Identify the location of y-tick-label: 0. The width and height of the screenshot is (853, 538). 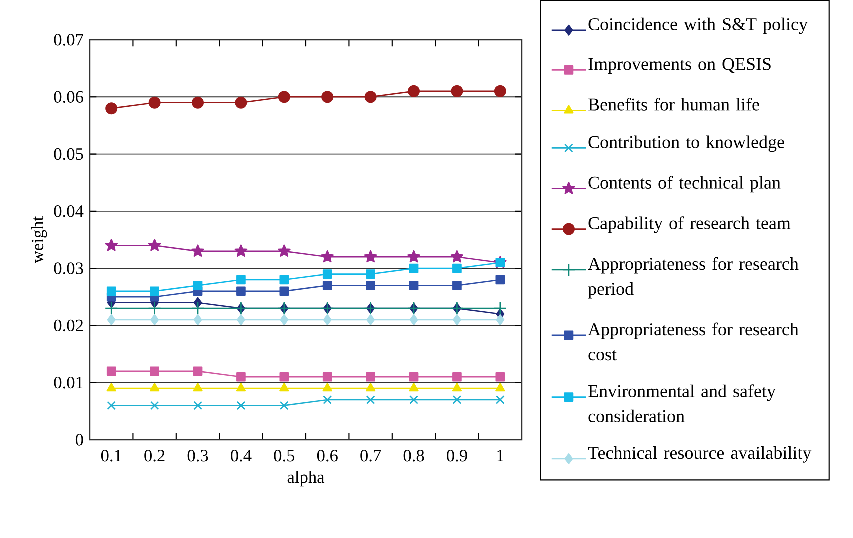
(80, 440).